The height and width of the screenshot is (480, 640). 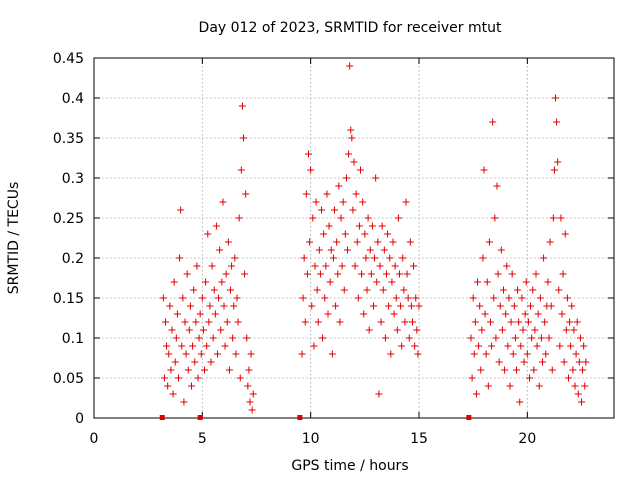 What do you see at coordinates (311, 439) in the screenshot?
I see `x-tick-label: 10` at bounding box center [311, 439].